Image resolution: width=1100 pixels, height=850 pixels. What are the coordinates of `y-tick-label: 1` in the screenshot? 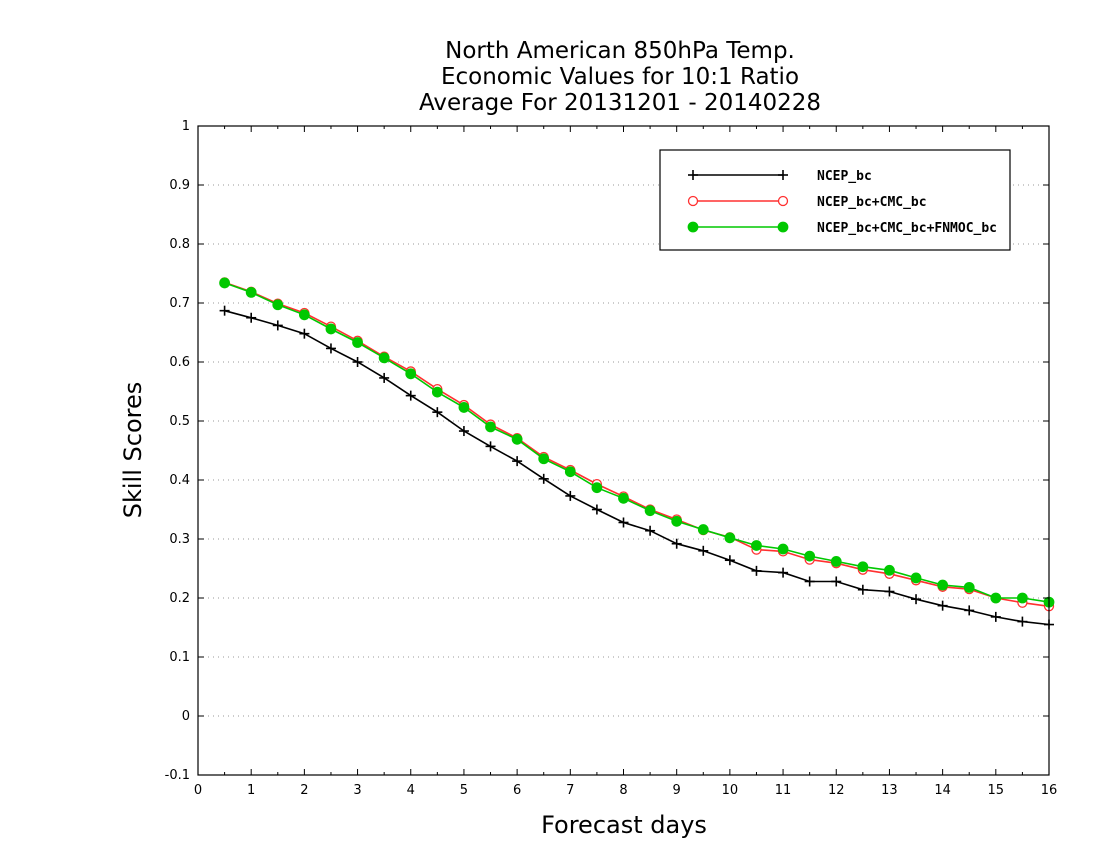 It's located at (186, 126).